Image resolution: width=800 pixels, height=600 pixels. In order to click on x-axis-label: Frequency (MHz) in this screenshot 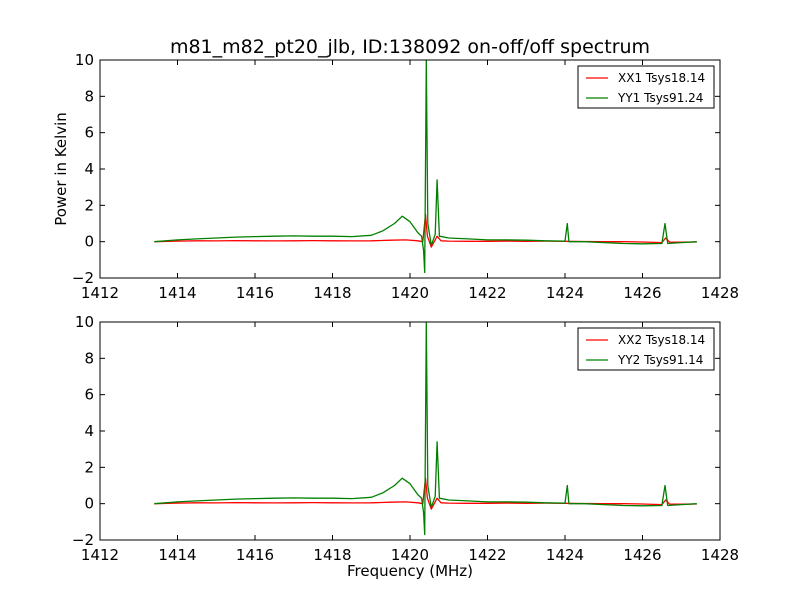, I will do `click(410, 571)`.